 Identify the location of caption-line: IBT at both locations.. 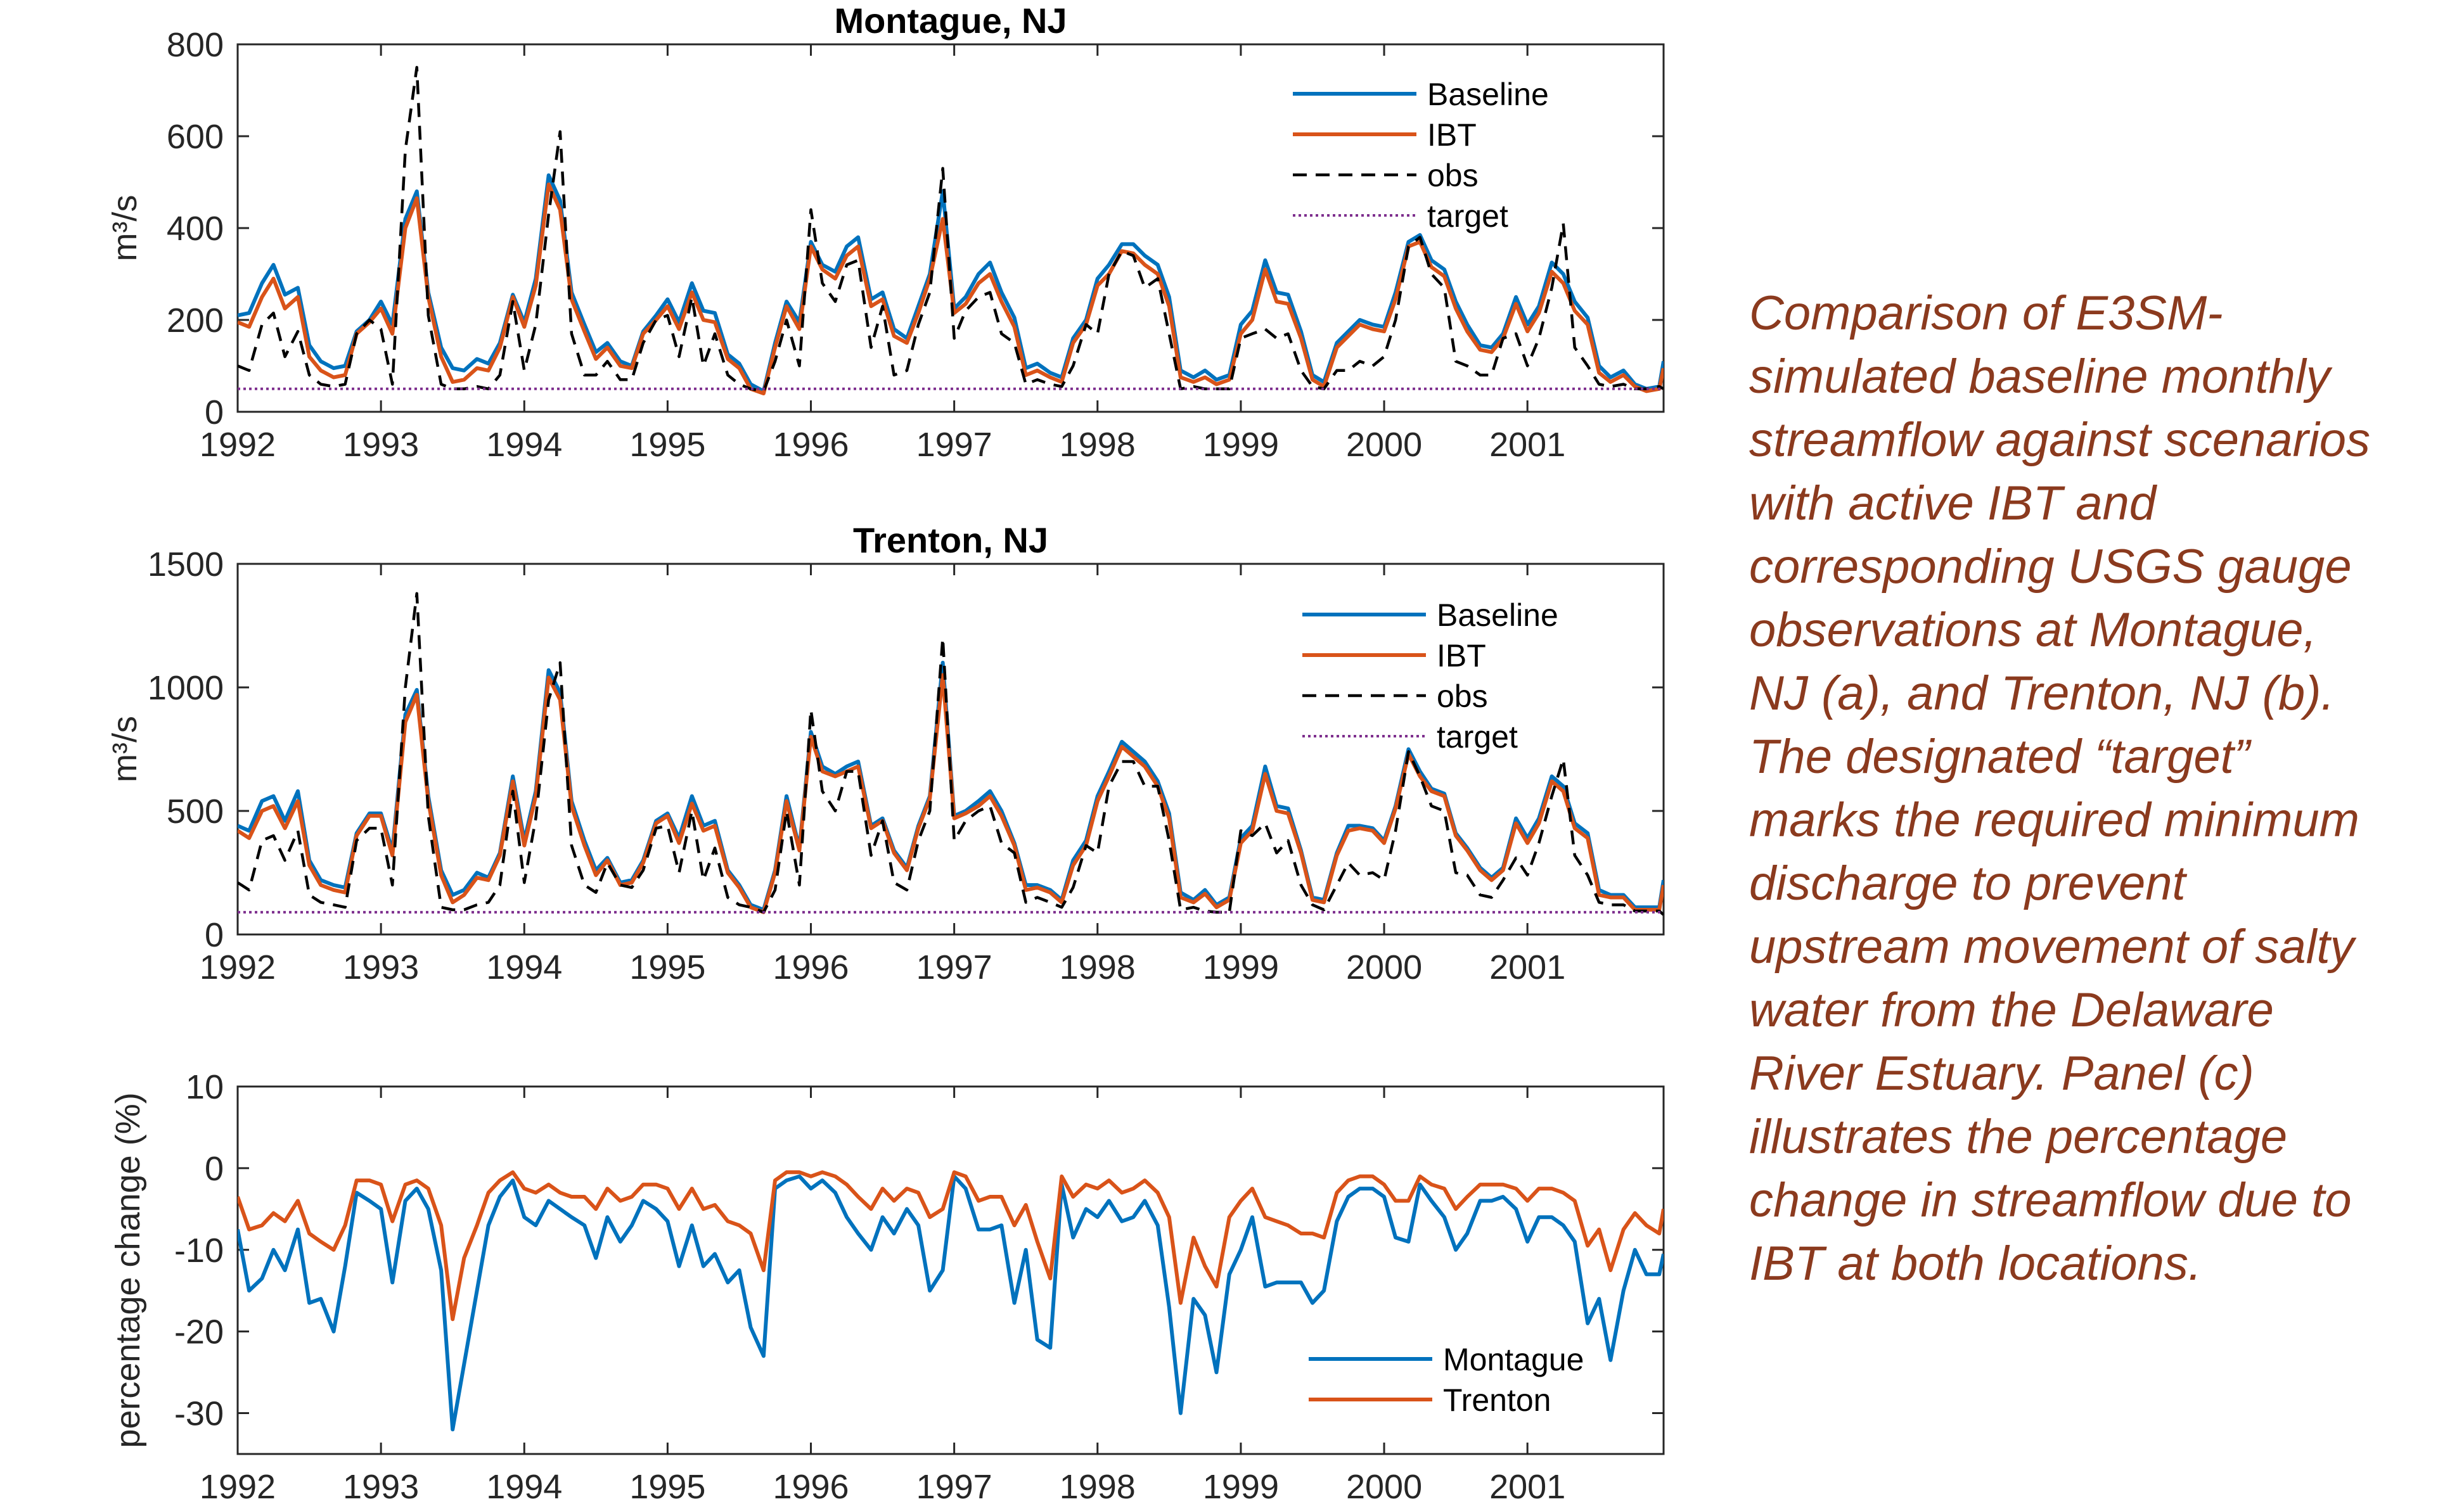
(1975, 1264).